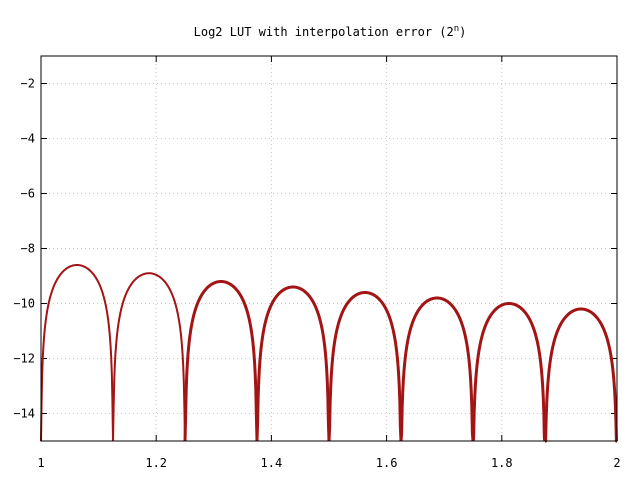 The width and height of the screenshot is (640, 484). What do you see at coordinates (28, 249) in the screenshot?
I see `y-tick-label: −8` at bounding box center [28, 249].